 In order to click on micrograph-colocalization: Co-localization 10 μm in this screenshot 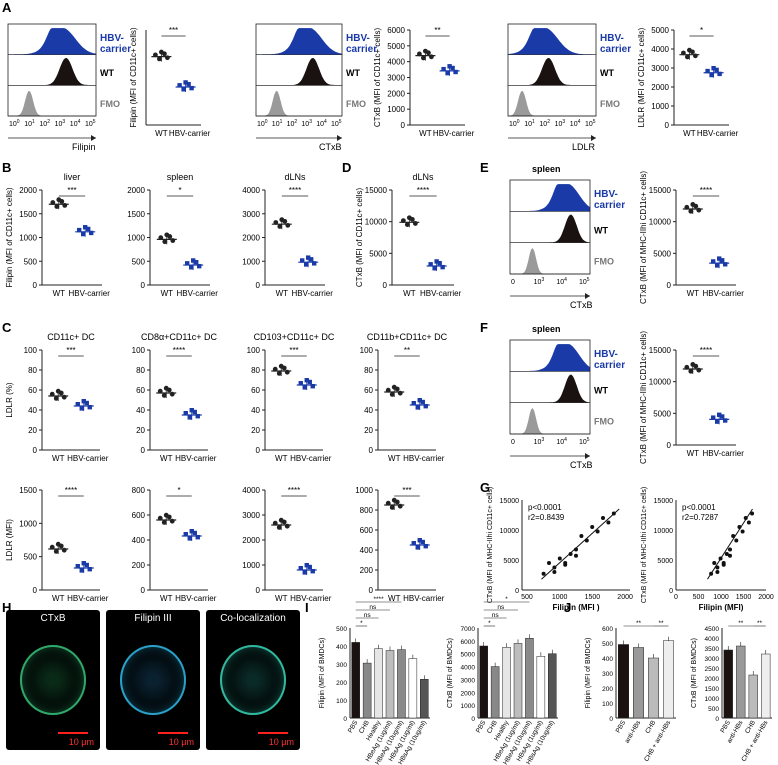, I will do `click(253, 680)`.